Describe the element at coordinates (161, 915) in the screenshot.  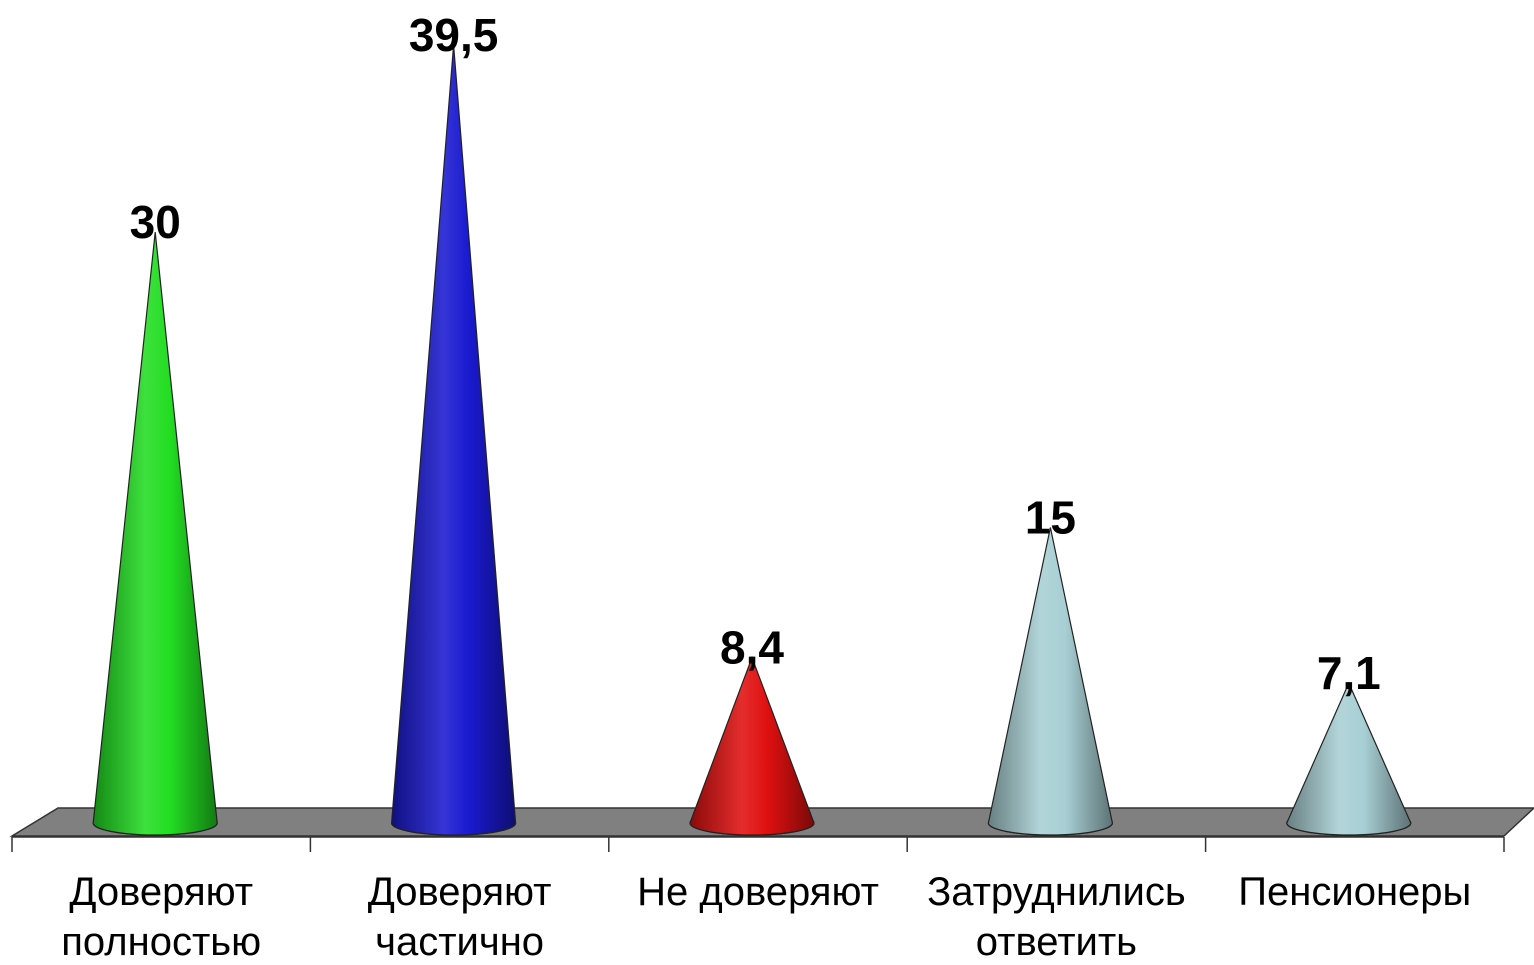
I see `category-label: Доверяют полностью` at that location.